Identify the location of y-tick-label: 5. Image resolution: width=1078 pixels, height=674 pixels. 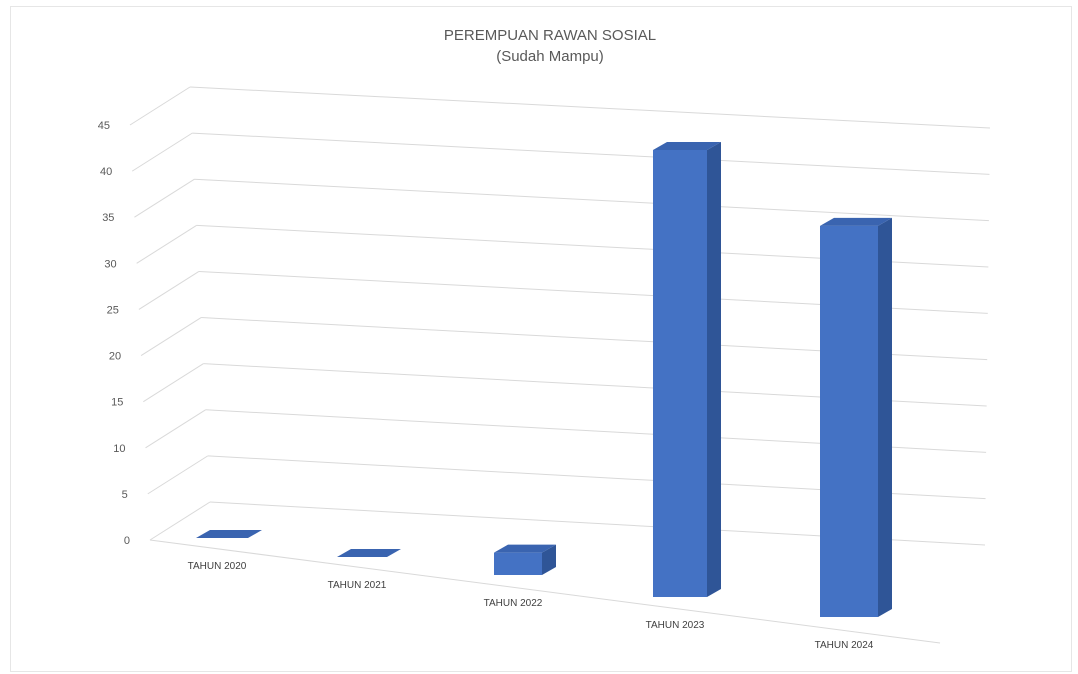
(125, 495).